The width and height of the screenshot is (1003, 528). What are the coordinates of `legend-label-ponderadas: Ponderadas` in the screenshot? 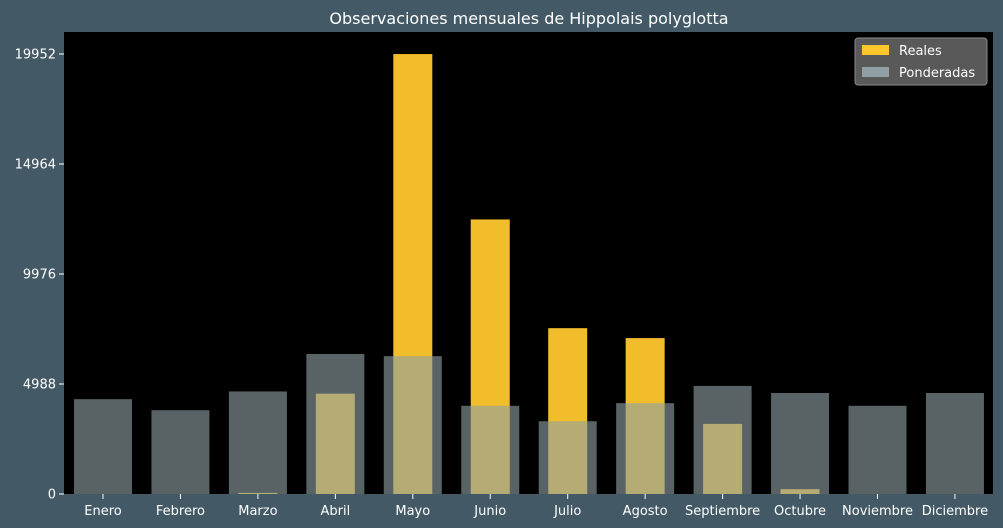 It's located at (937, 73).